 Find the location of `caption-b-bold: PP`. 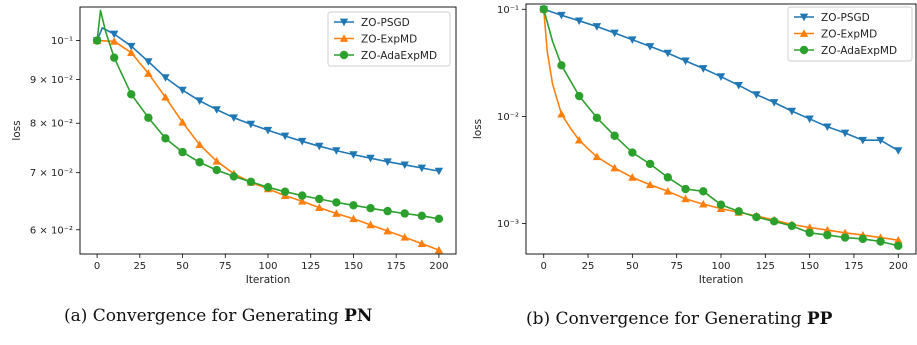

caption-b-bold: PP is located at coordinates (819, 319).